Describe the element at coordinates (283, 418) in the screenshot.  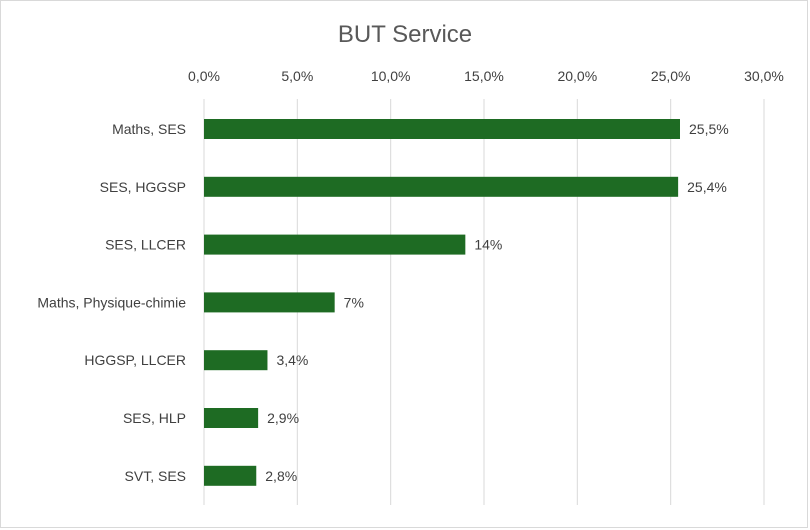
I see `data-label: 2,9%` at that location.